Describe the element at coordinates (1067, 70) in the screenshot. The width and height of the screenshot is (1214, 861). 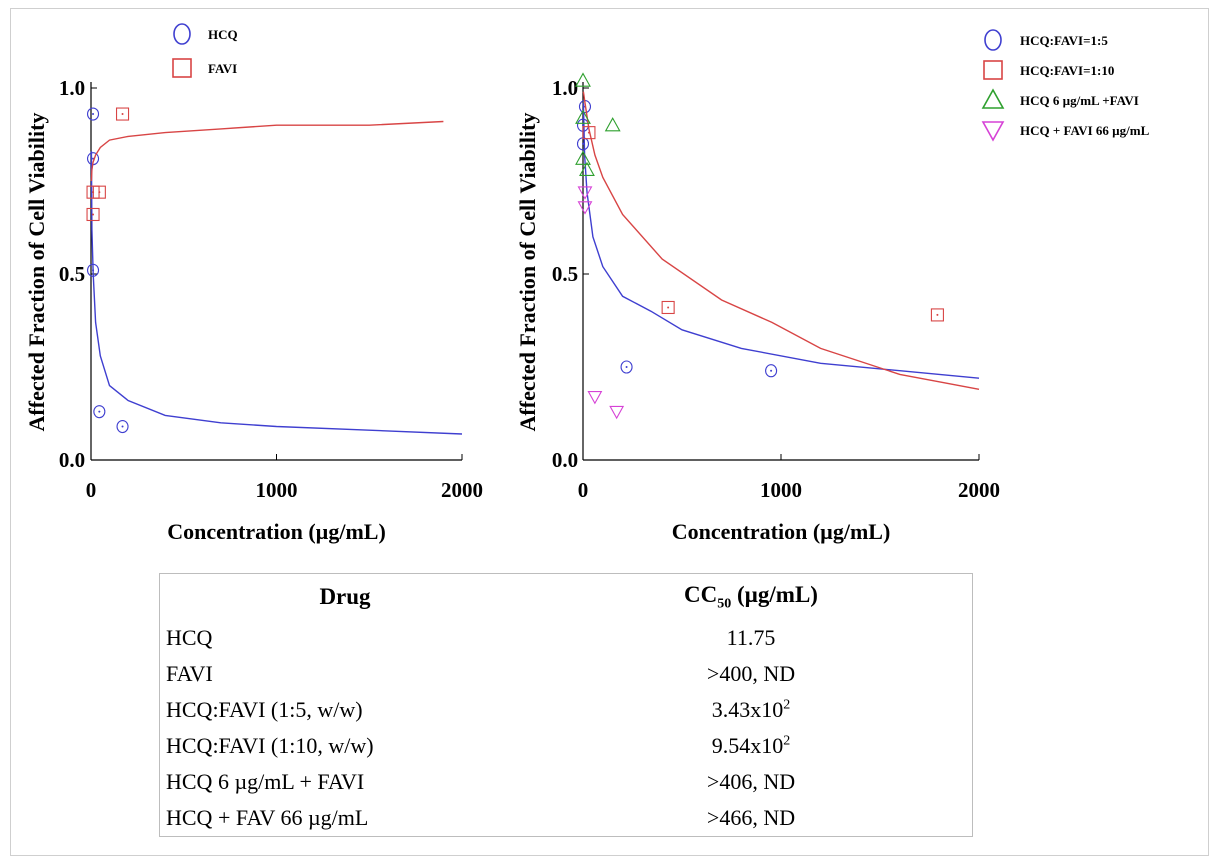
I see `legend-label: HCQ:FAVI=1:10` at that location.